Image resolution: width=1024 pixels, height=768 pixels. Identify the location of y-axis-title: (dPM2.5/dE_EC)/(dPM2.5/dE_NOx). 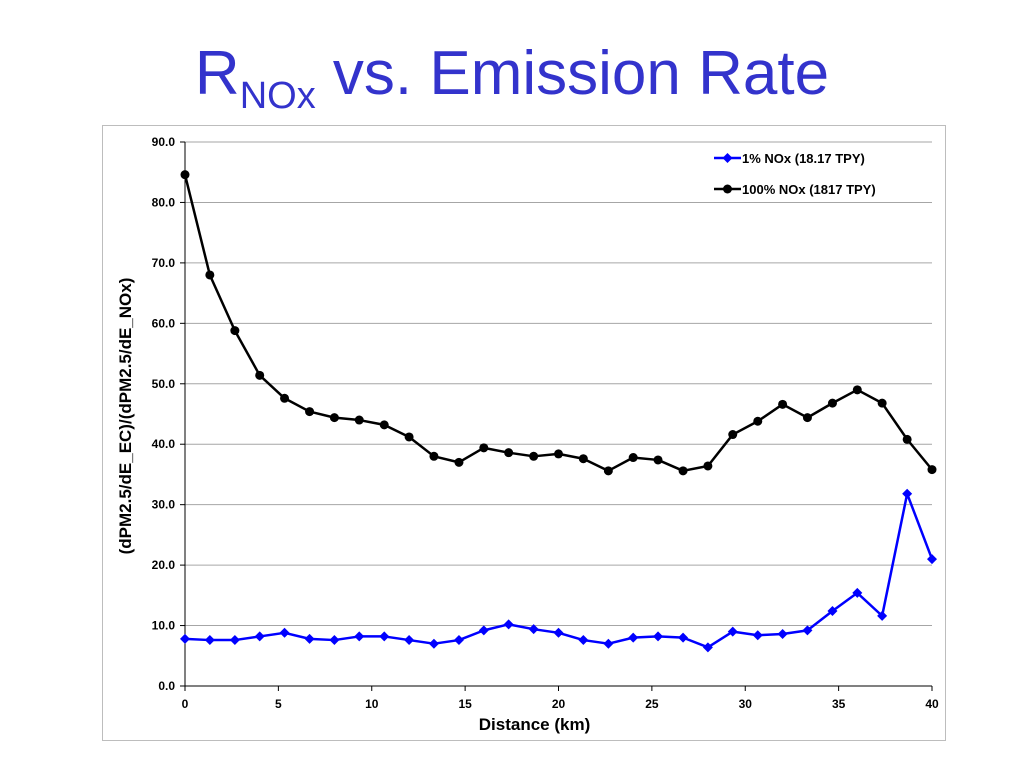
(125, 416).